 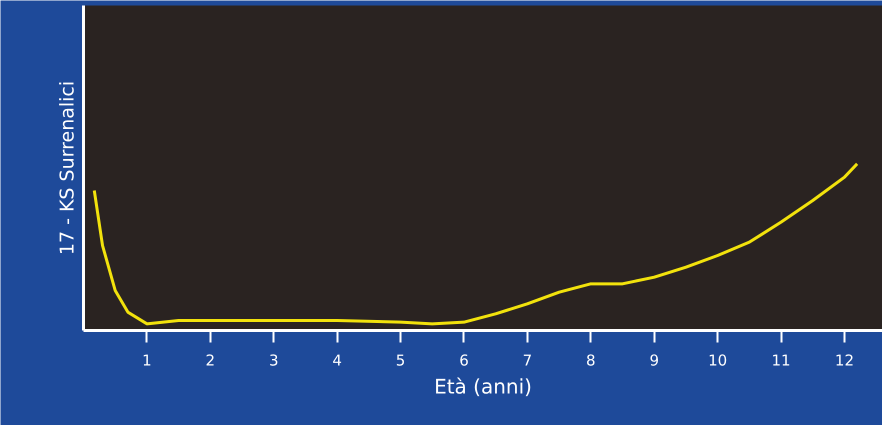 I want to click on x-tick-label: 2, so click(x=211, y=361).